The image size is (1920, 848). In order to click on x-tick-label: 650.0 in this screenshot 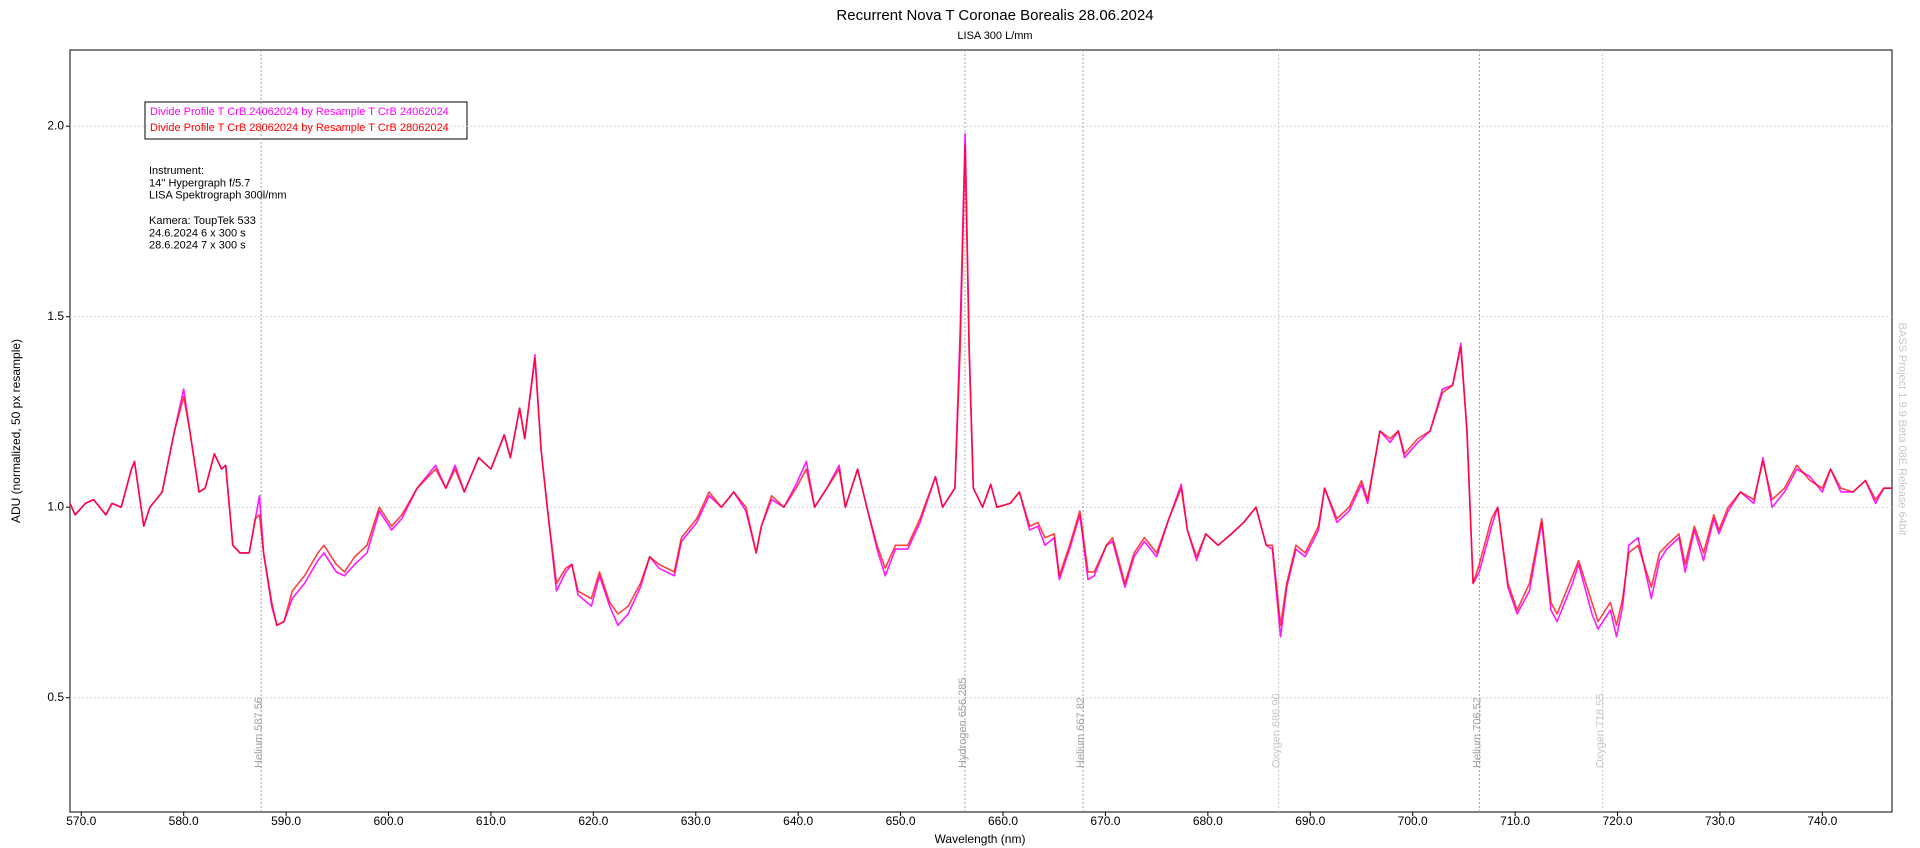, I will do `click(901, 821)`.